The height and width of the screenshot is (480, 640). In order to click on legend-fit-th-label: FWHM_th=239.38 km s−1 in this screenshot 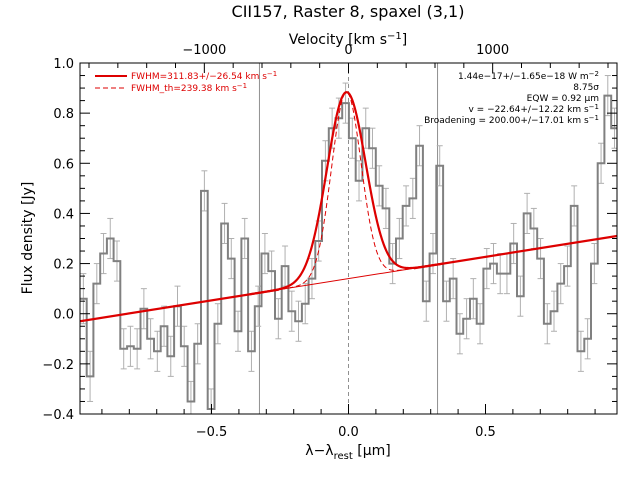, I will do `click(189, 88)`.